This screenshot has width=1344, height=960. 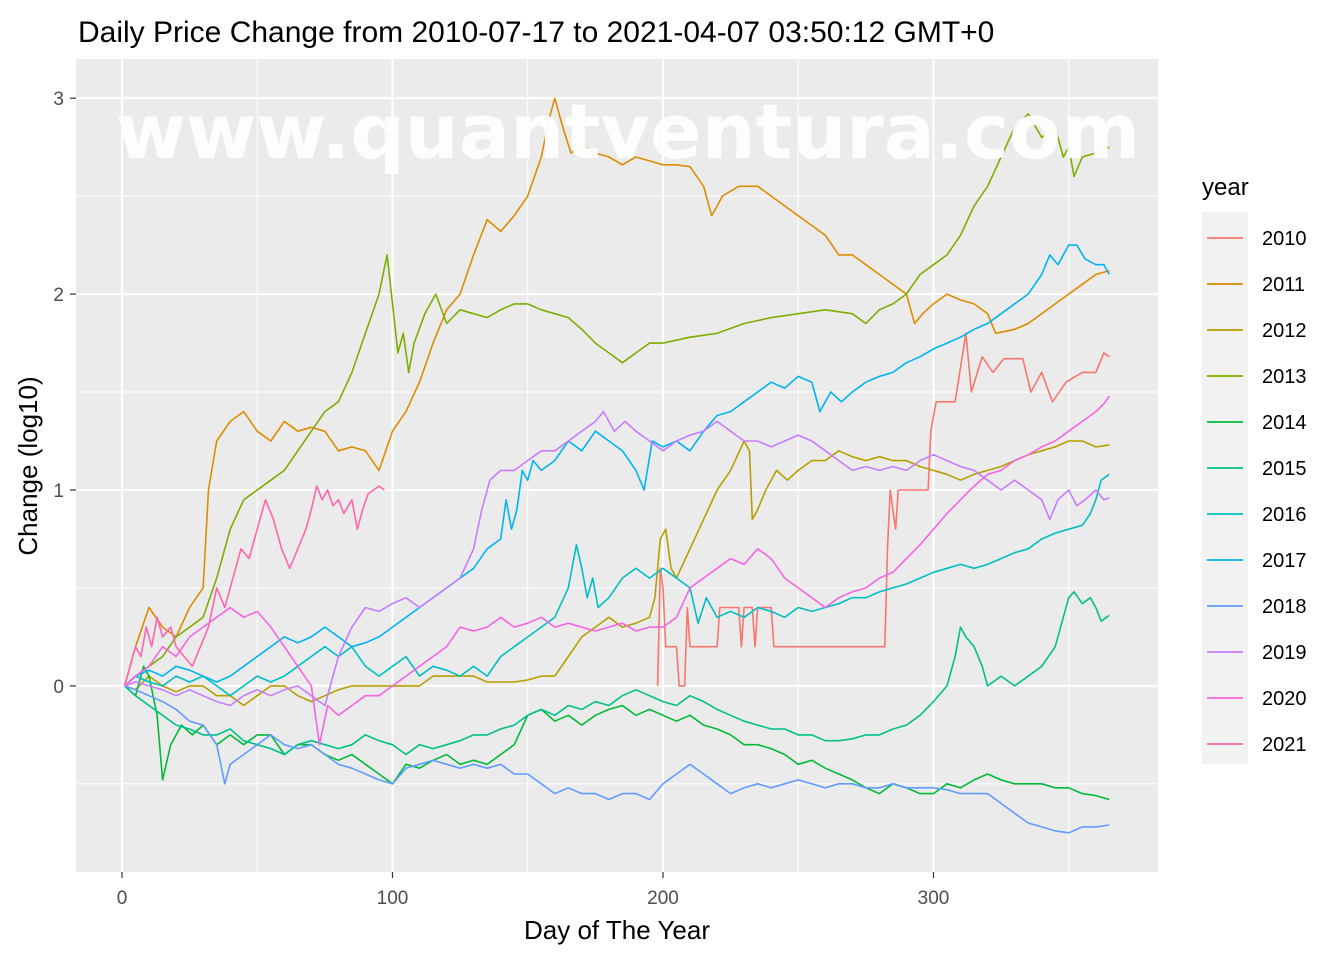 I want to click on legend-label-2016: 2016, so click(x=1284, y=515).